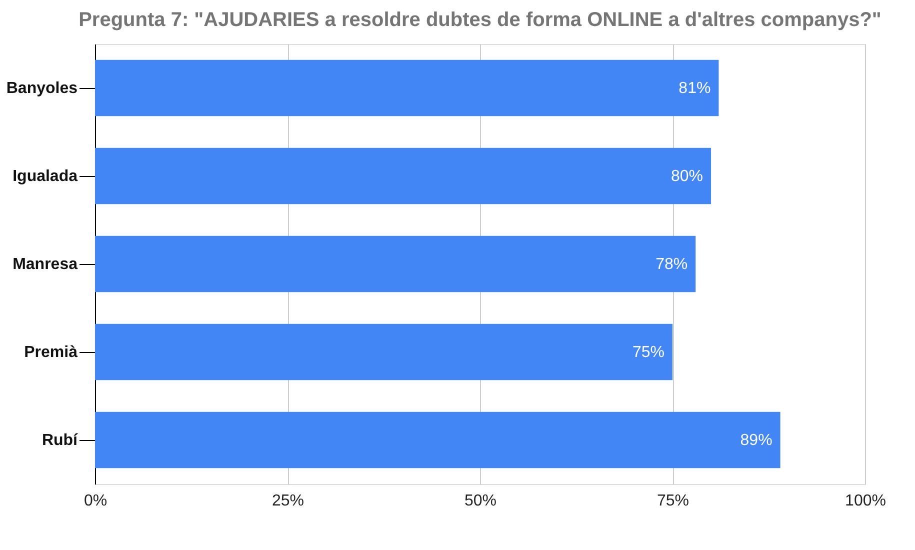 The height and width of the screenshot is (550, 915). Describe the element at coordinates (756, 440) in the screenshot. I see `data-label: 89%` at that location.